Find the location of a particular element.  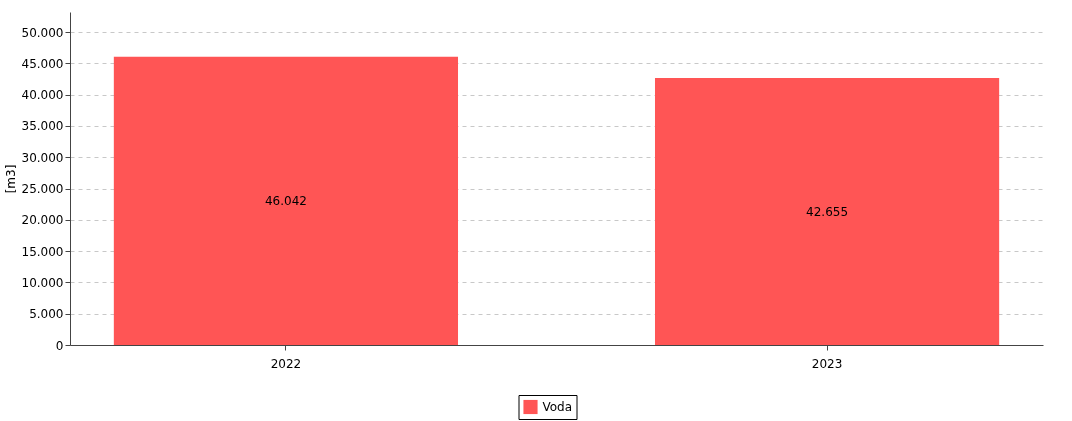

y-tick-label: 25.000 is located at coordinates (42, 189).